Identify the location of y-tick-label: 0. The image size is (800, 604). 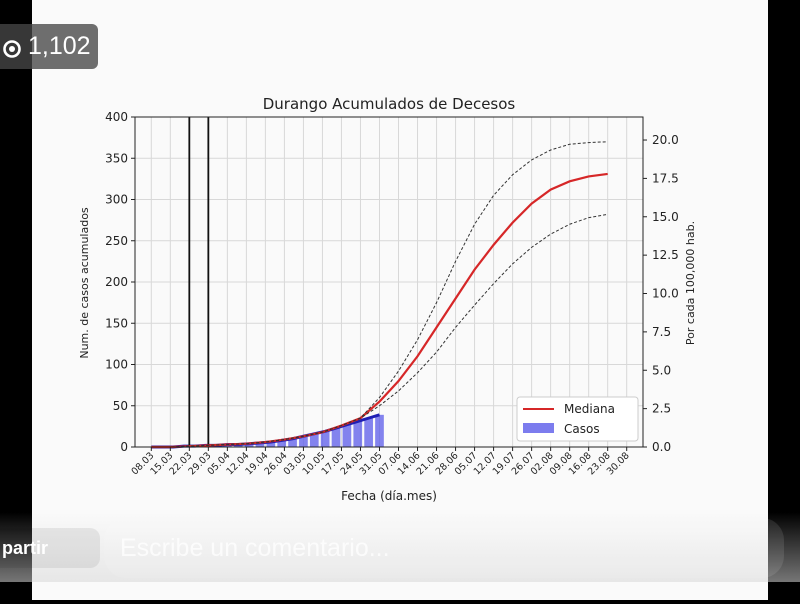
(124, 447).